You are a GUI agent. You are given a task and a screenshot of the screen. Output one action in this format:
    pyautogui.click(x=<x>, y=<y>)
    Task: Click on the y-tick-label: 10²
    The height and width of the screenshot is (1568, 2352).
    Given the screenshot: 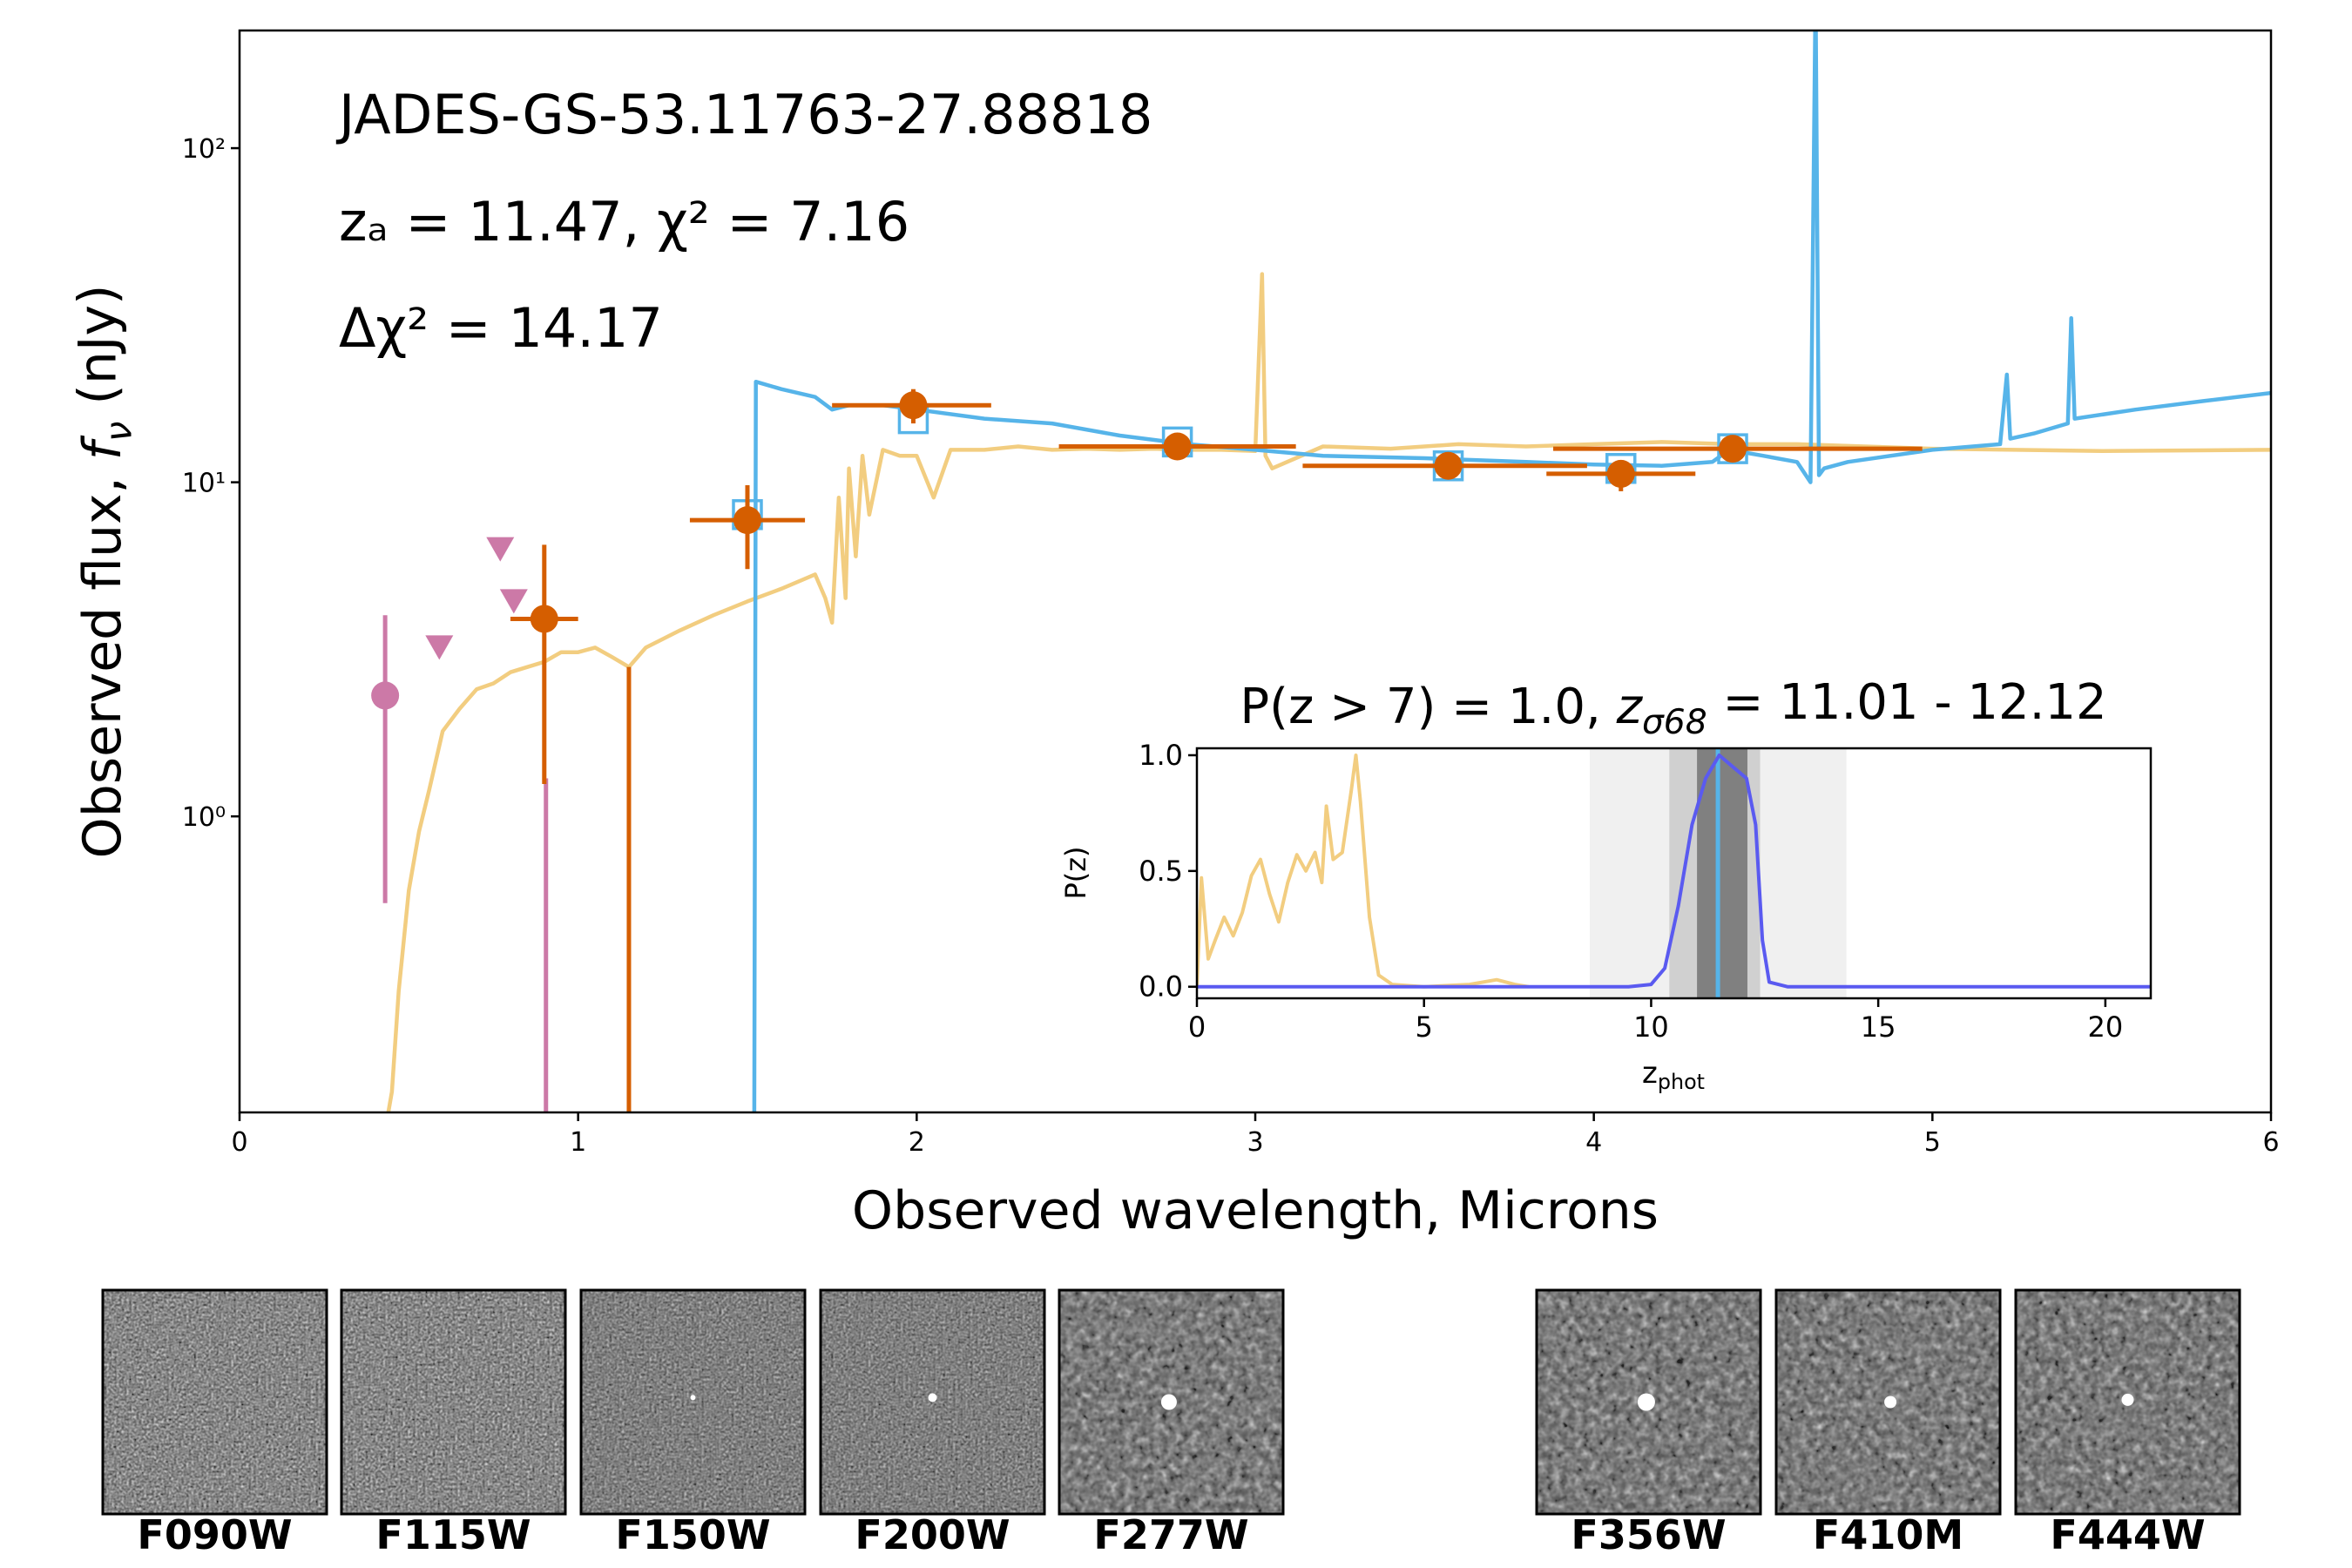 What is the action you would take?
    pyautogui.click(x=204, y=150)
    